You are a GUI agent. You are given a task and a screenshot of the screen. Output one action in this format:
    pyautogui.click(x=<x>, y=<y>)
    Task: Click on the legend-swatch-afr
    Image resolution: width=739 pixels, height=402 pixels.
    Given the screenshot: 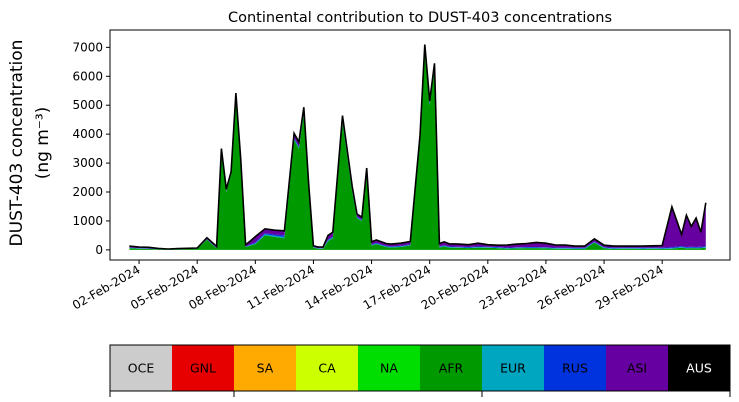 What is the action you would take?
    pyautogui.click(x=451, y=368)
    